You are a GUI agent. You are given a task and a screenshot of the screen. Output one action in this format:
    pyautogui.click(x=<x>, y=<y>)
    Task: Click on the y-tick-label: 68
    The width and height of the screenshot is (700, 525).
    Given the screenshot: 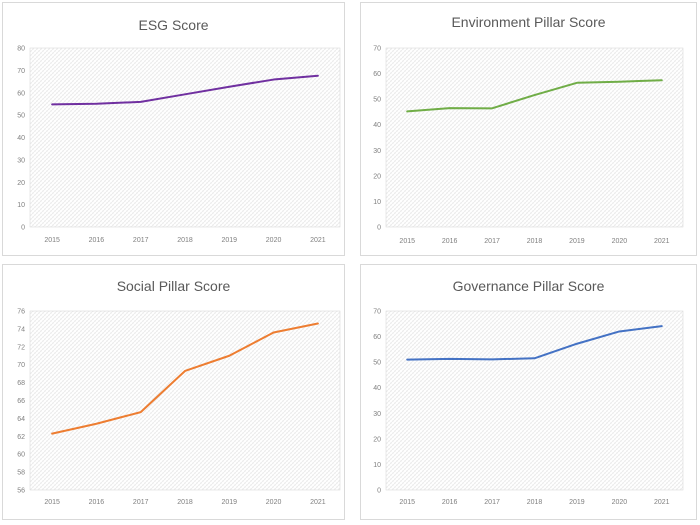 What is the action you would take?
    pyautogui.click(x=21, y=383)
    